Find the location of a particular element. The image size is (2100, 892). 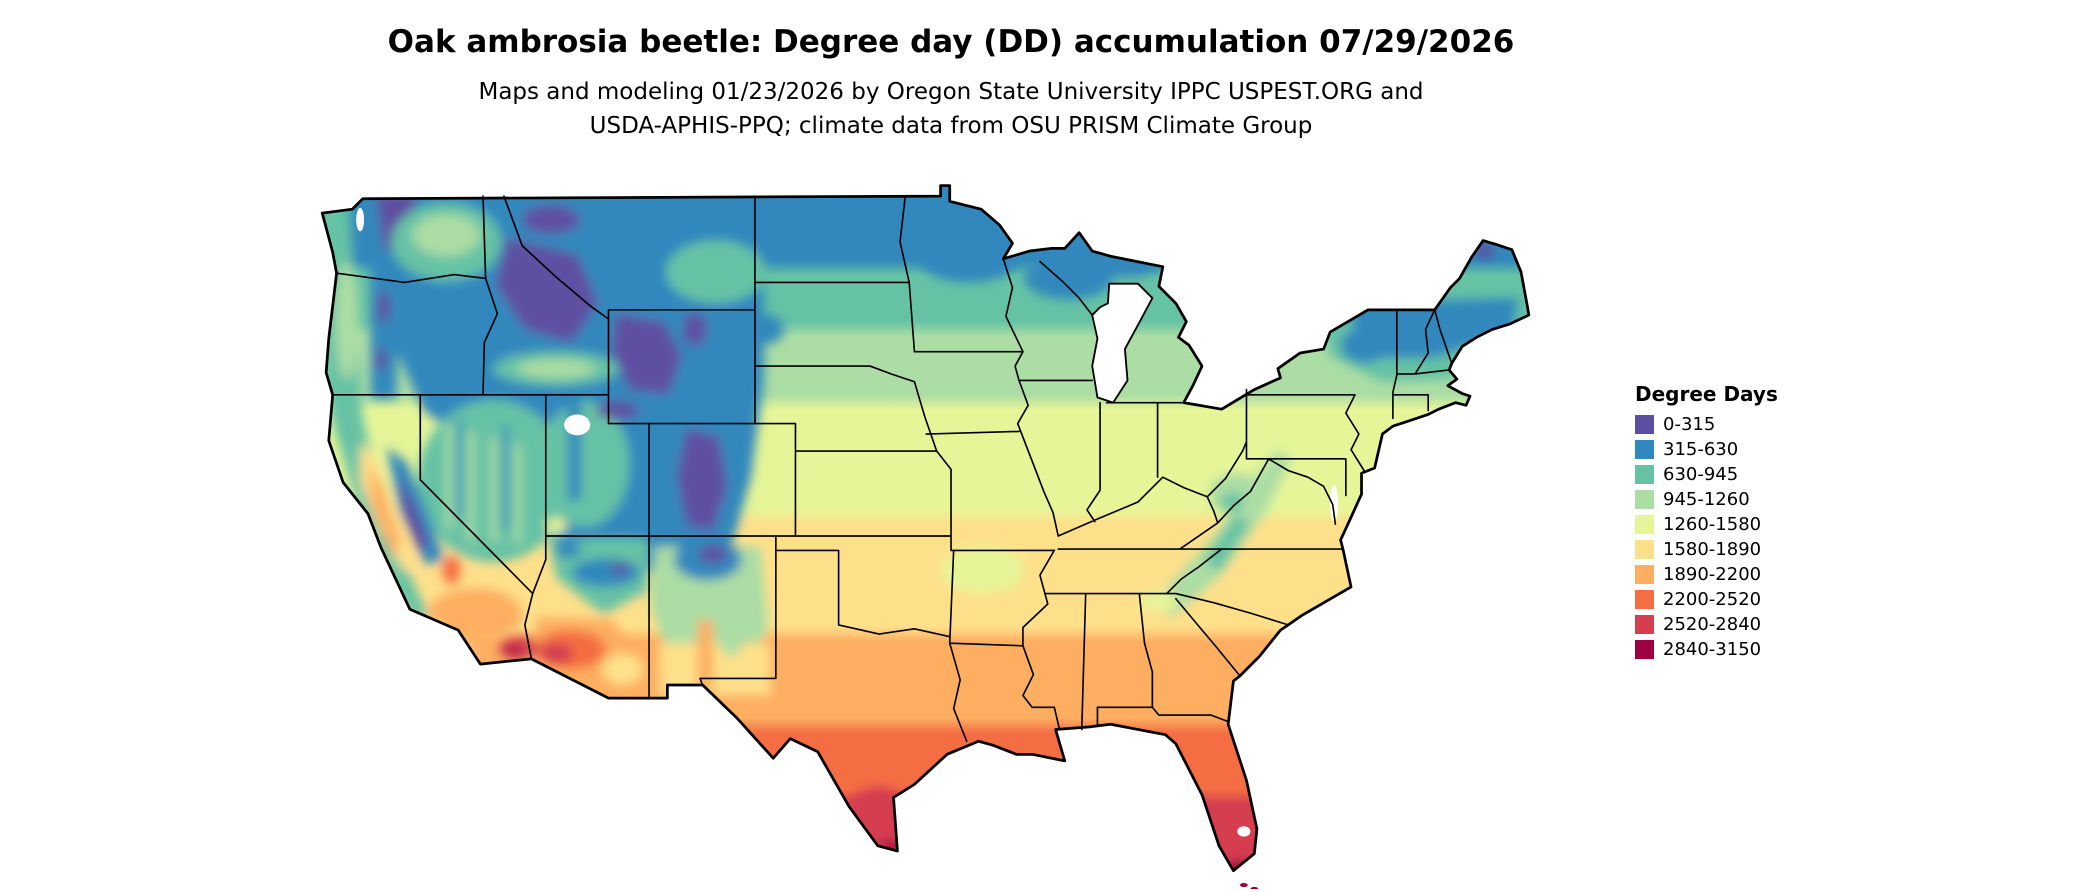

legend-label: 1260-1580 is located at coordinates (1712, 524).